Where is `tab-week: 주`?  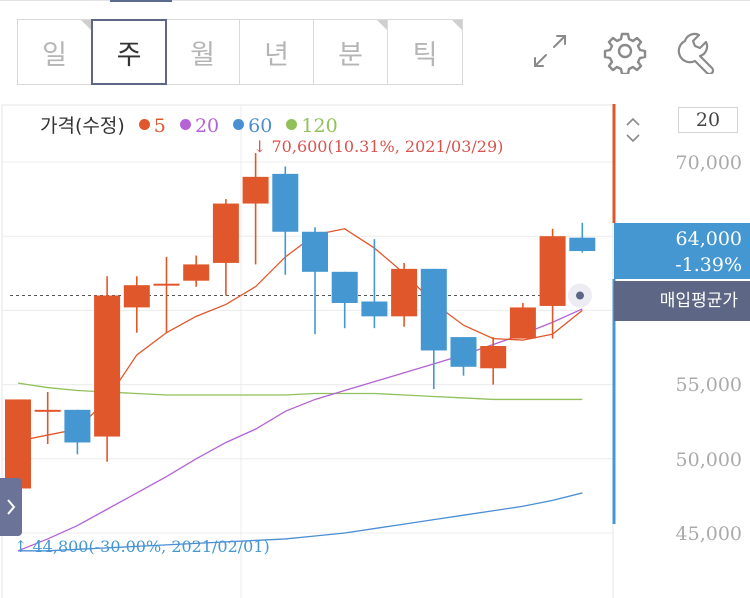 tab-week: 주 is located at coordinates (129, 52).